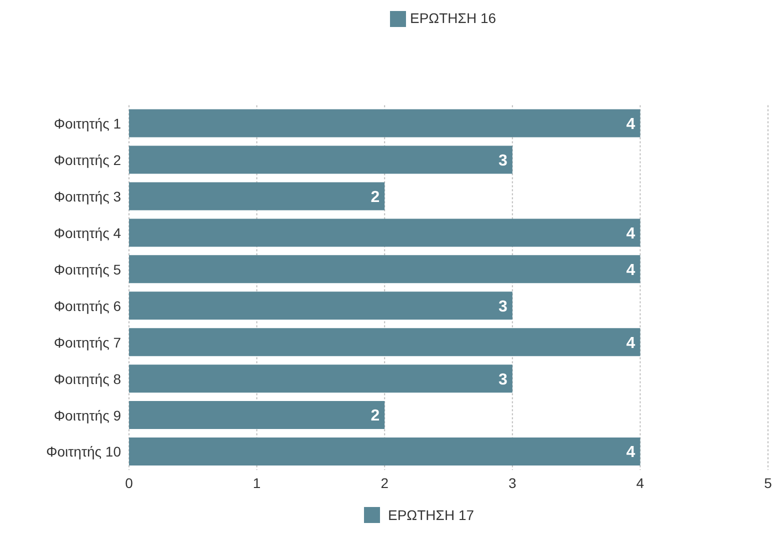  I want to click on x-tick-label: 0, so click(129, 482).